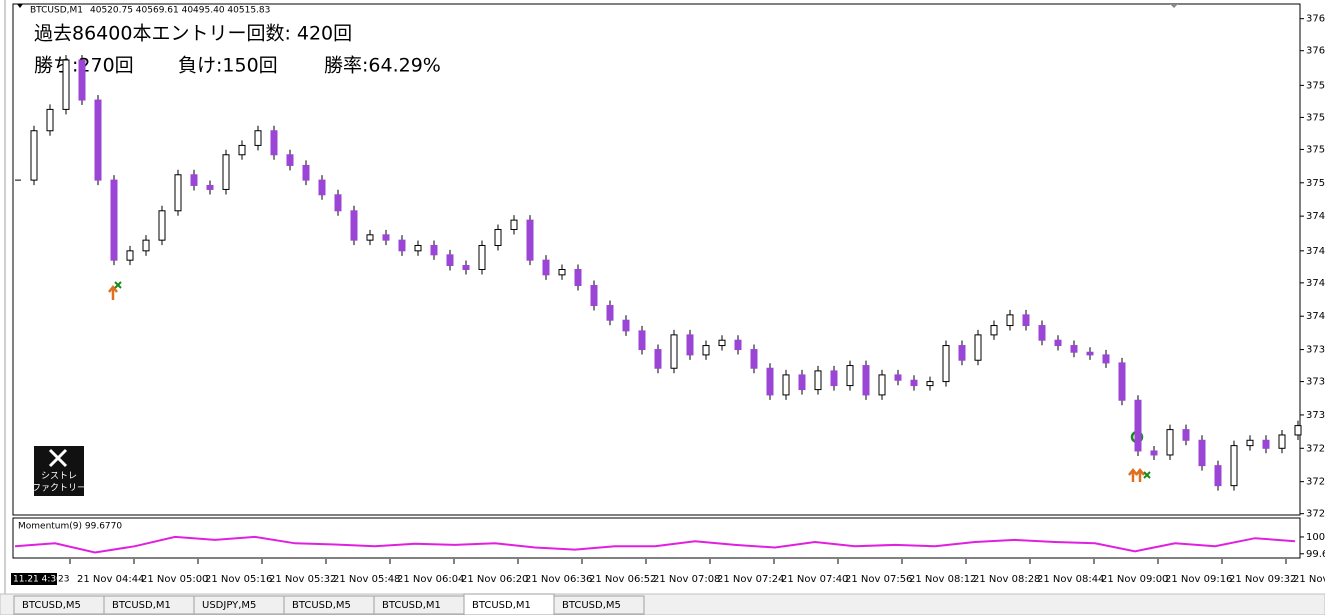 The image size is (1325, 615). I want to click on x-tick-label: 21 Nov 06:04, so click(430, 579).